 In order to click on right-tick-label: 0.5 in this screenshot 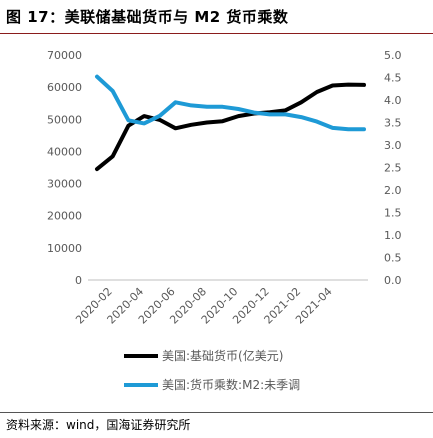, I will do `click(393, 258)`.